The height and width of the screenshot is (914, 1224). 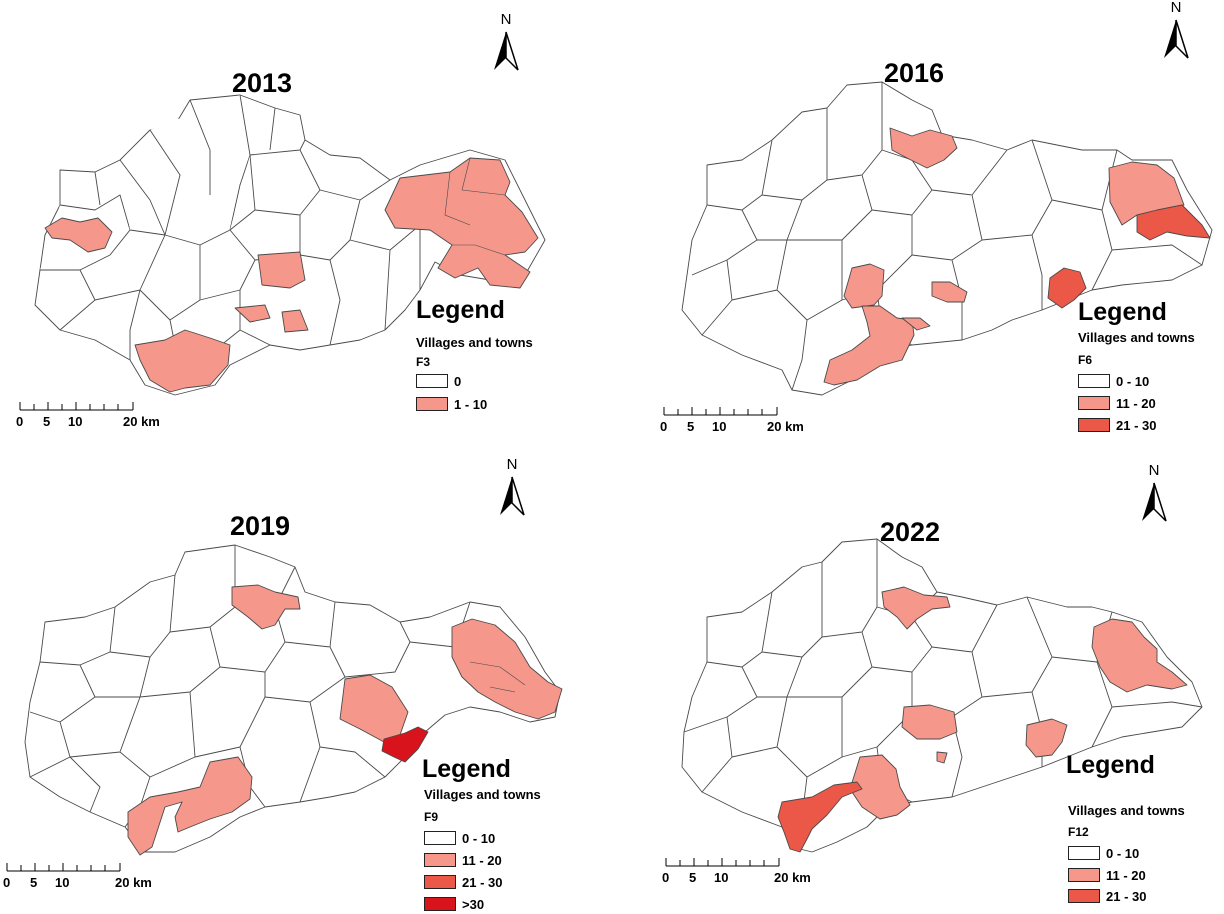 I want to click on panel-year-title: 2019, so click(x=260, y=526).